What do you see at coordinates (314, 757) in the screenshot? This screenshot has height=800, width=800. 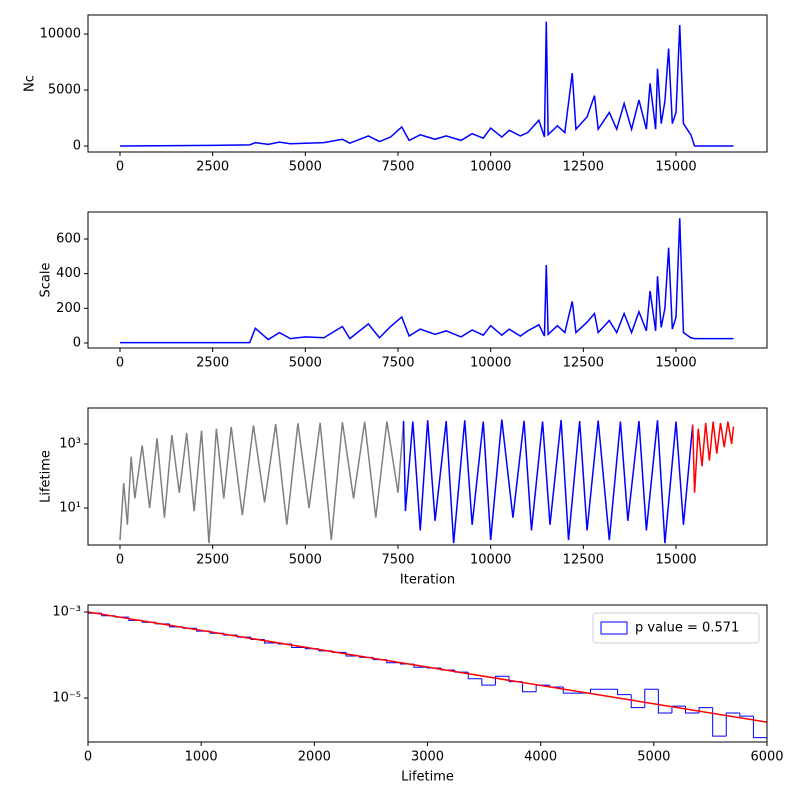 I see `x-tick-label: 2000` at bounding box center [314, 757].